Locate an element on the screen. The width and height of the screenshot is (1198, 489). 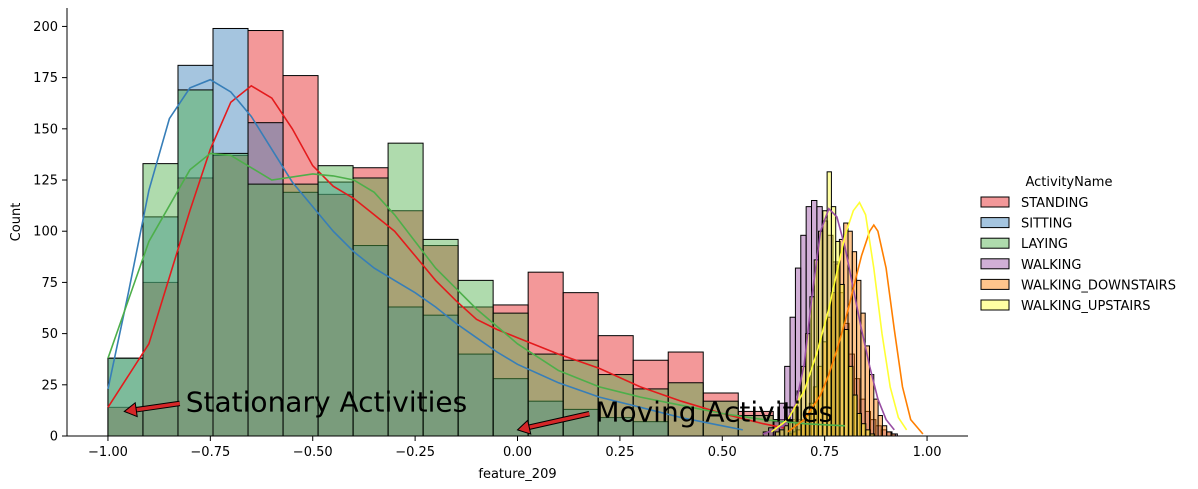
x-tick-label: −0.75 is located at coordinates (210, 452).